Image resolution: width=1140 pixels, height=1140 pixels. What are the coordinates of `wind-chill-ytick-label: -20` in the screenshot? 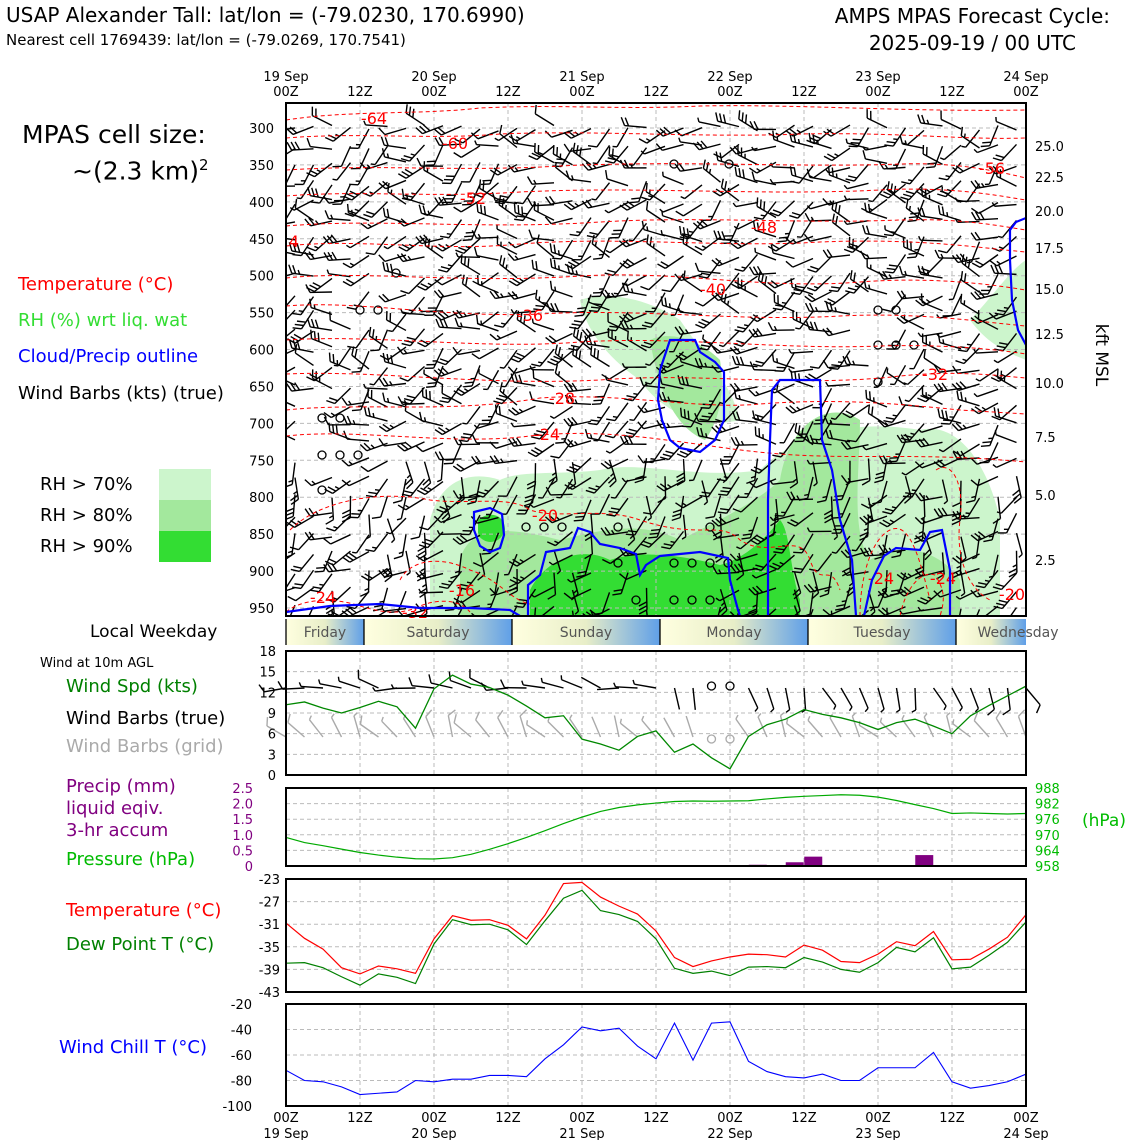 It's located at (241, 1005).